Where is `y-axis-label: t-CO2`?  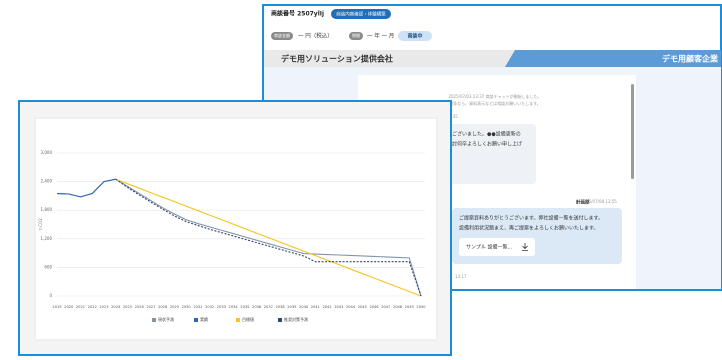 y-axis-label: t-CO2 is located at coordinates (40, 224).